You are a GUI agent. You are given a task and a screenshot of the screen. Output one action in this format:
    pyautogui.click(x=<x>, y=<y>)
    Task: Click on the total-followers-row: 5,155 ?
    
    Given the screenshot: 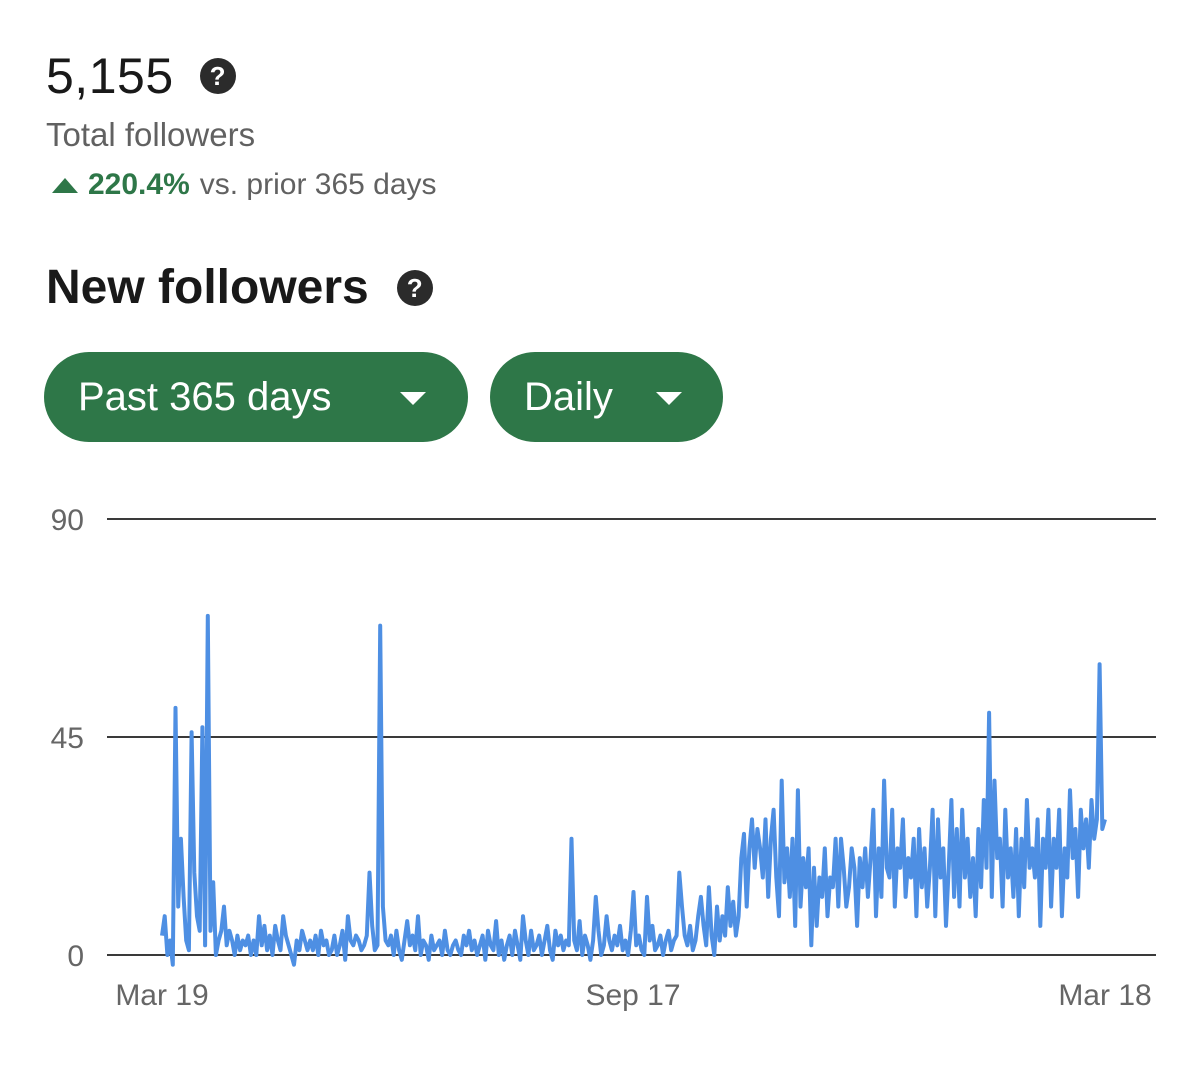 What is the action you would take?
    pyautogui.click(x=141, y=76)
    